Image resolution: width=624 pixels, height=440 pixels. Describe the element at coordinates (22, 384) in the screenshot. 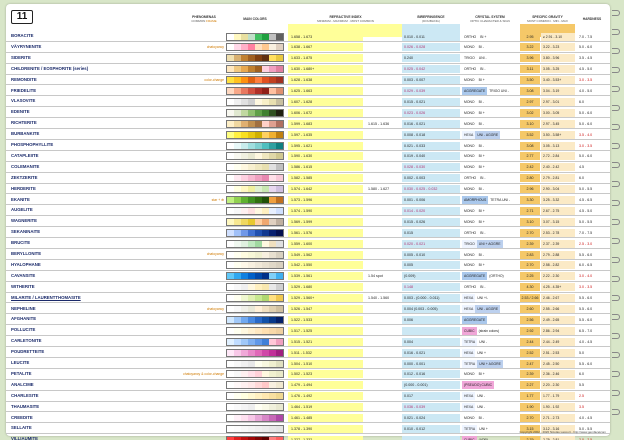

I see `mineral-name: ANALCIME` at that location.